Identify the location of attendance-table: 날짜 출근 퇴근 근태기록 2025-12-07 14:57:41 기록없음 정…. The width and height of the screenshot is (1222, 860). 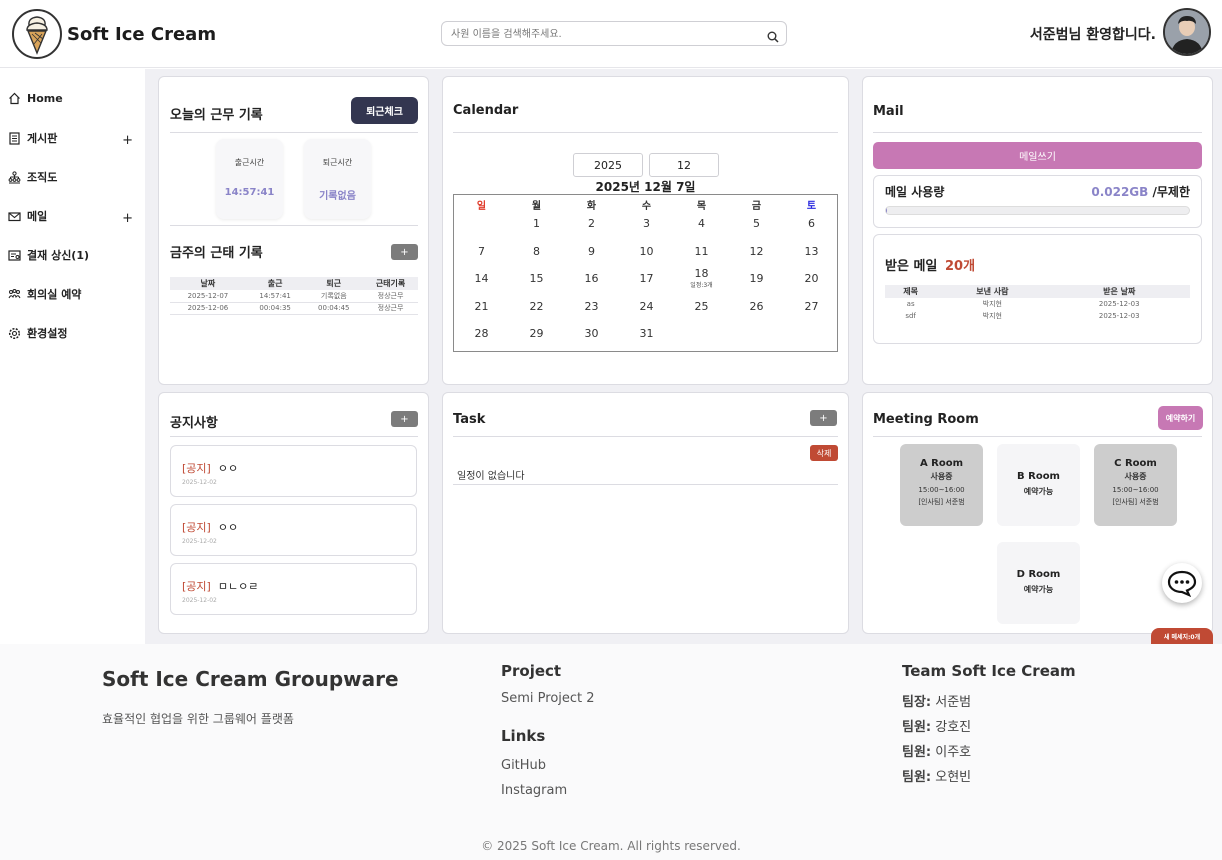
(294, 296).